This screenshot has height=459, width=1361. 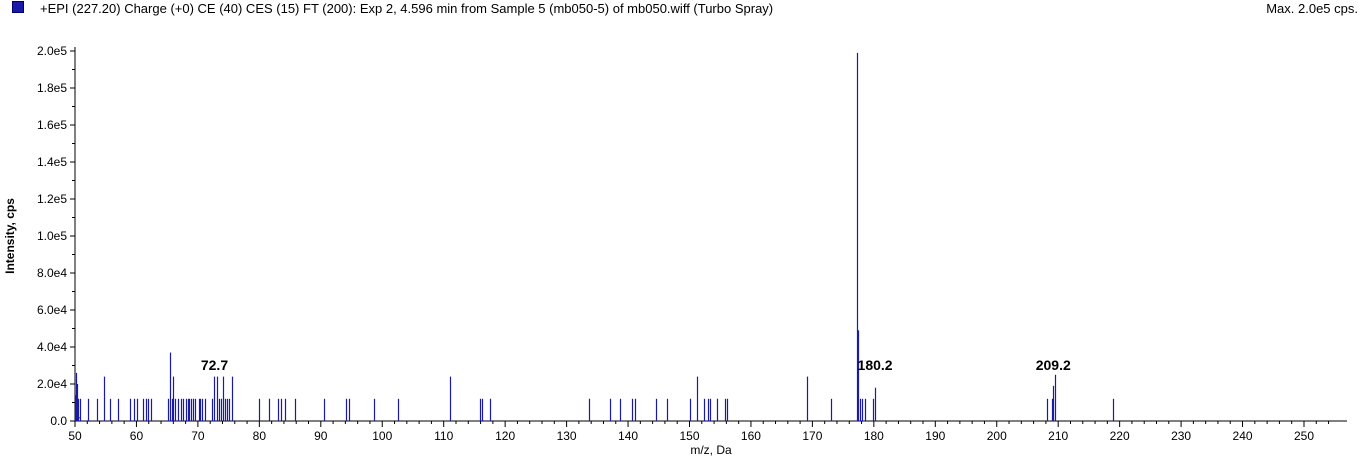 What do you see at coordinates (628, 436) in the screenshot?
I see `x-tick-label: 140` at bounding box center [628, 436].